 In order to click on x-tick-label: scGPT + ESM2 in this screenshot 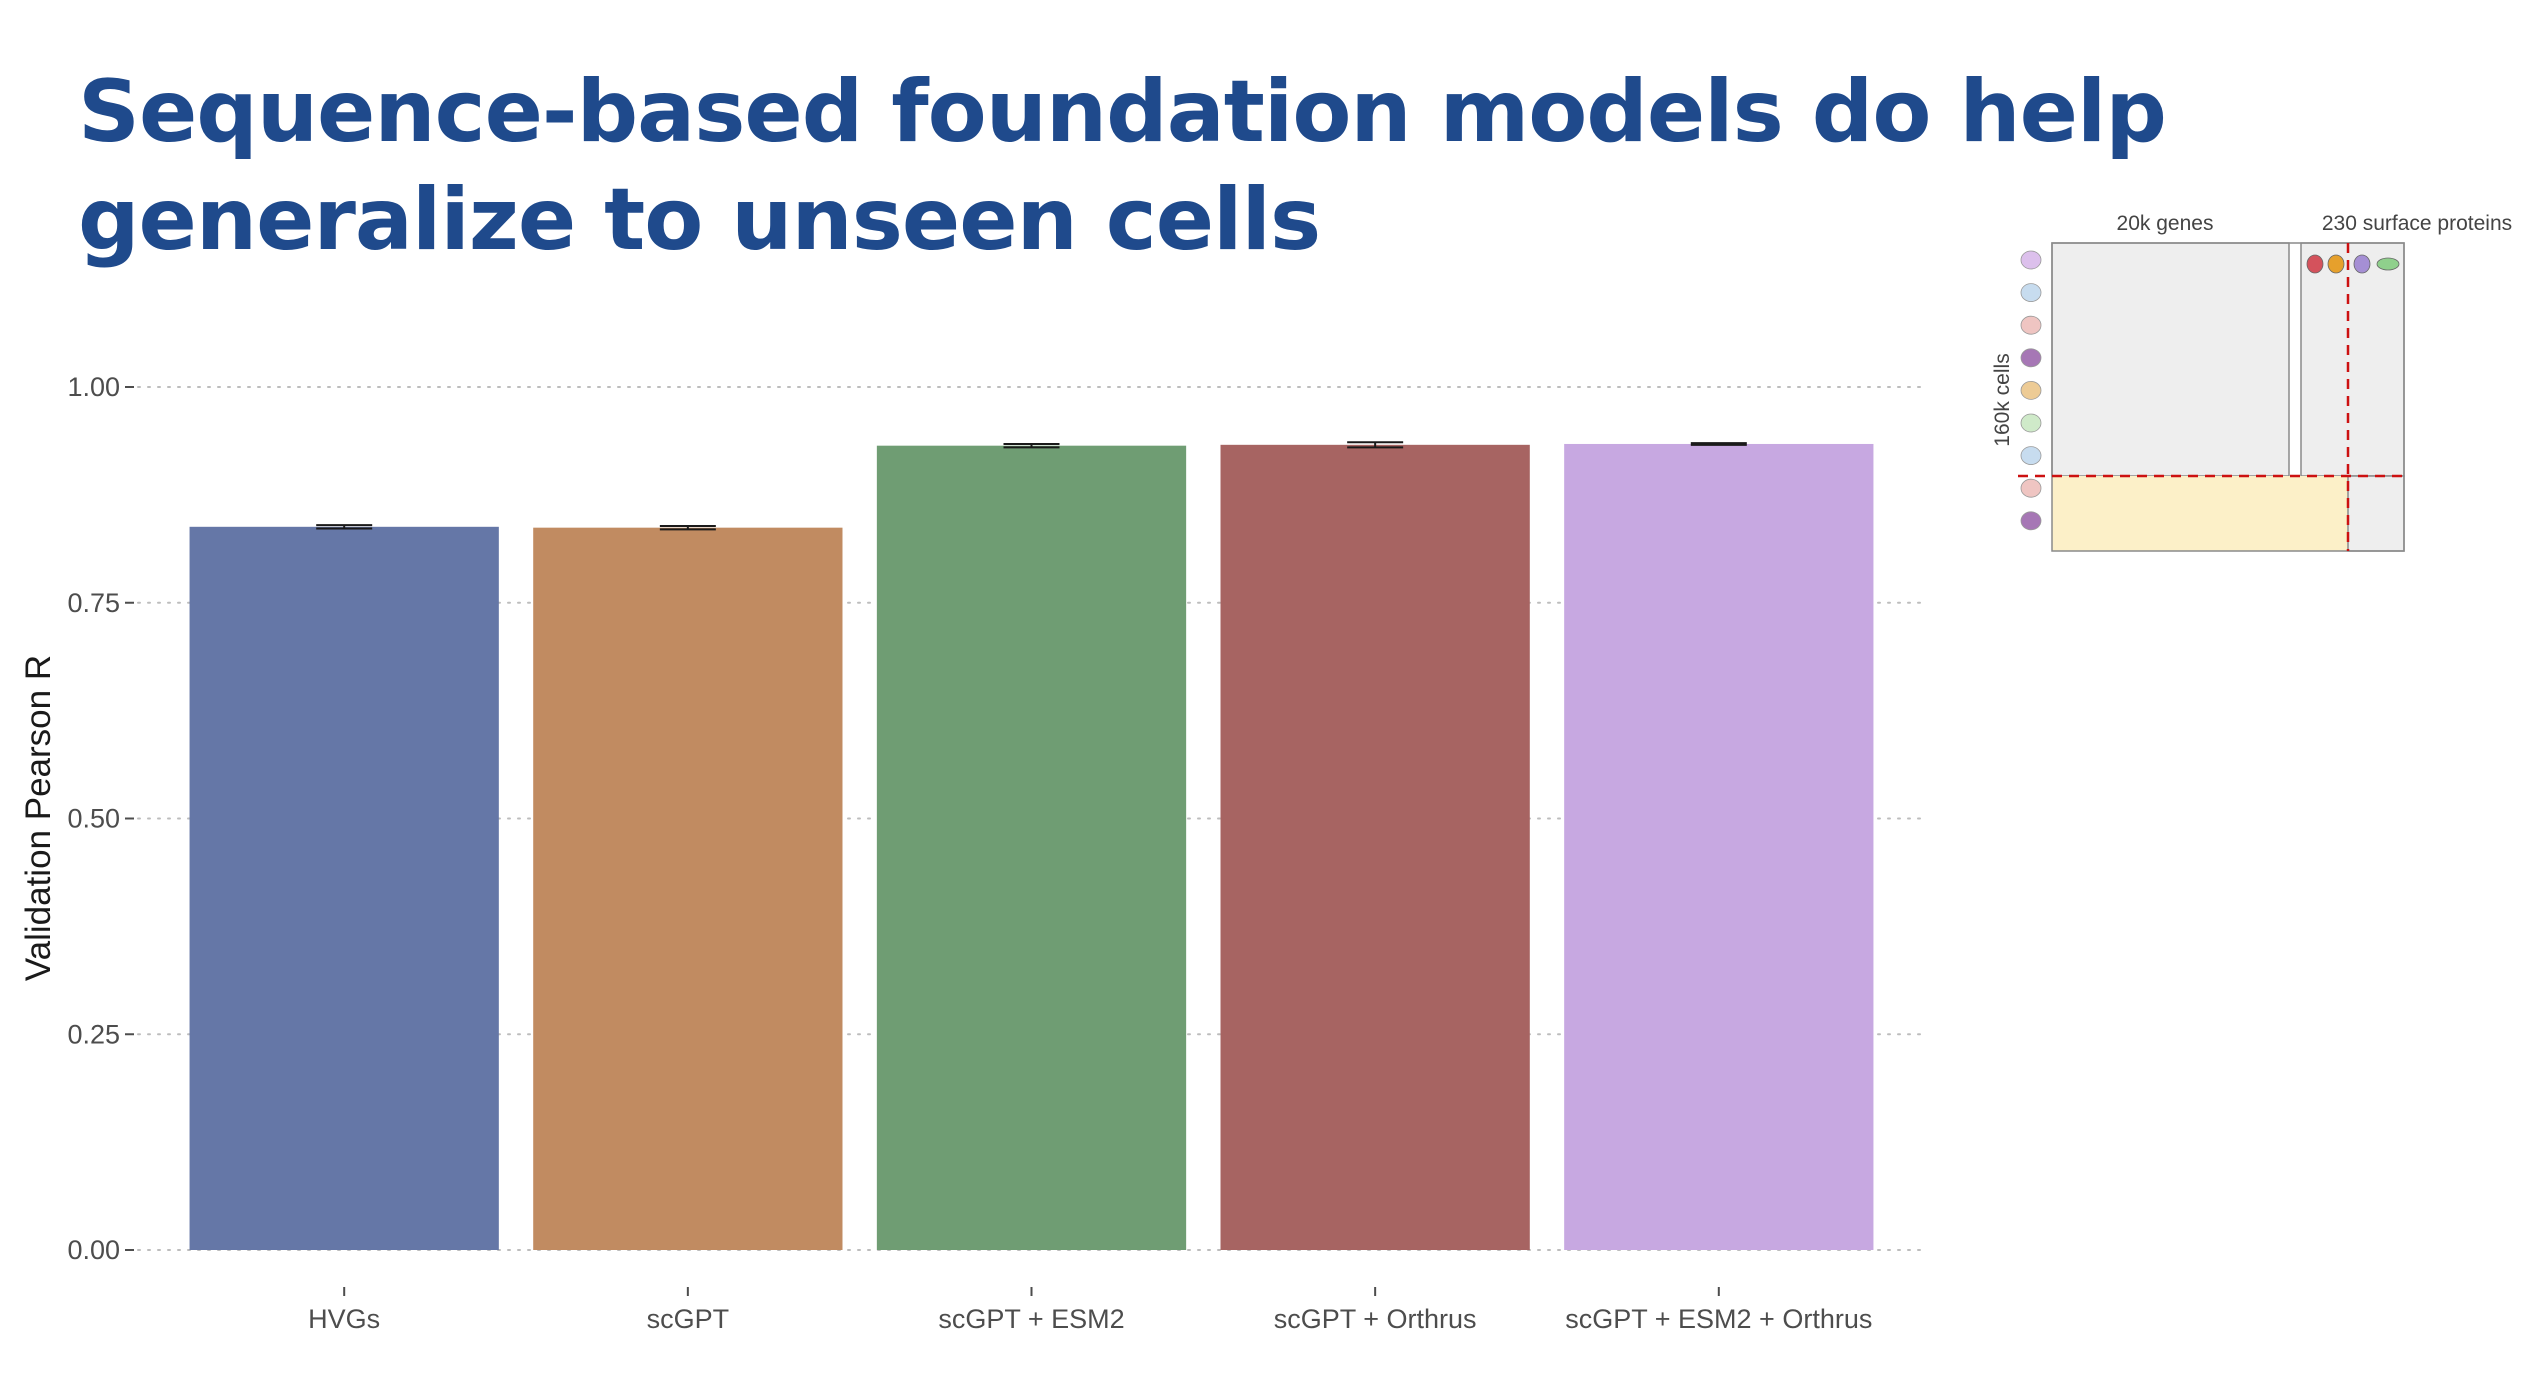, I will do `click(1031, 1319)`.